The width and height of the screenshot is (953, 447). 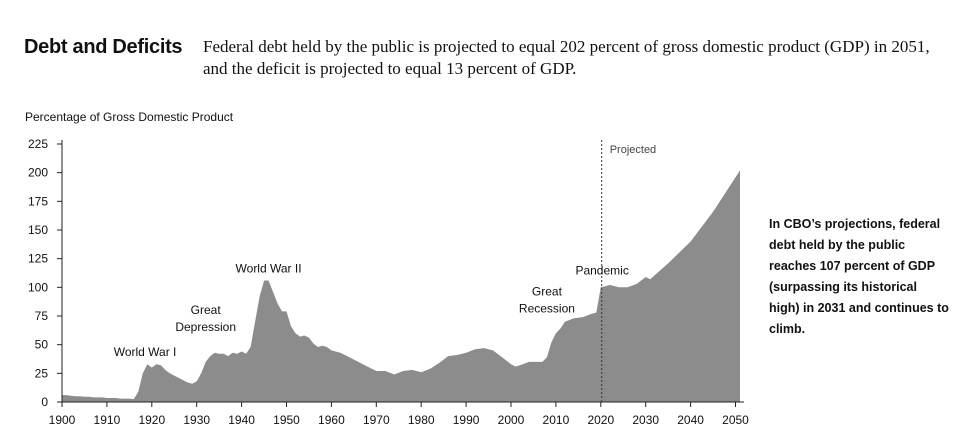 I want to click on y-tick-label: 100, so click(x=38, y=287).